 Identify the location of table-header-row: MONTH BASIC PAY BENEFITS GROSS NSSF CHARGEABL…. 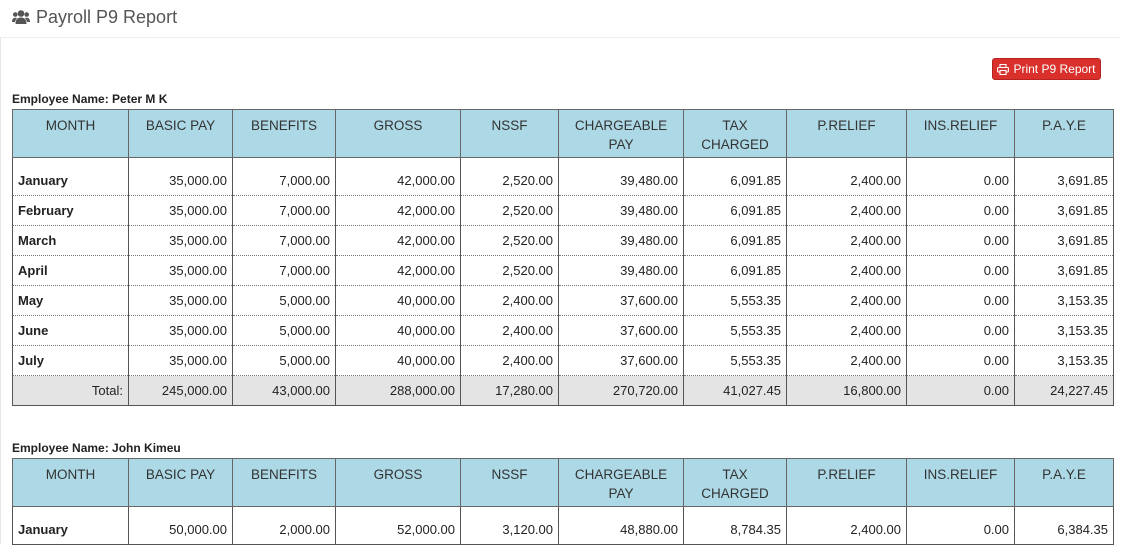
(563, 482).